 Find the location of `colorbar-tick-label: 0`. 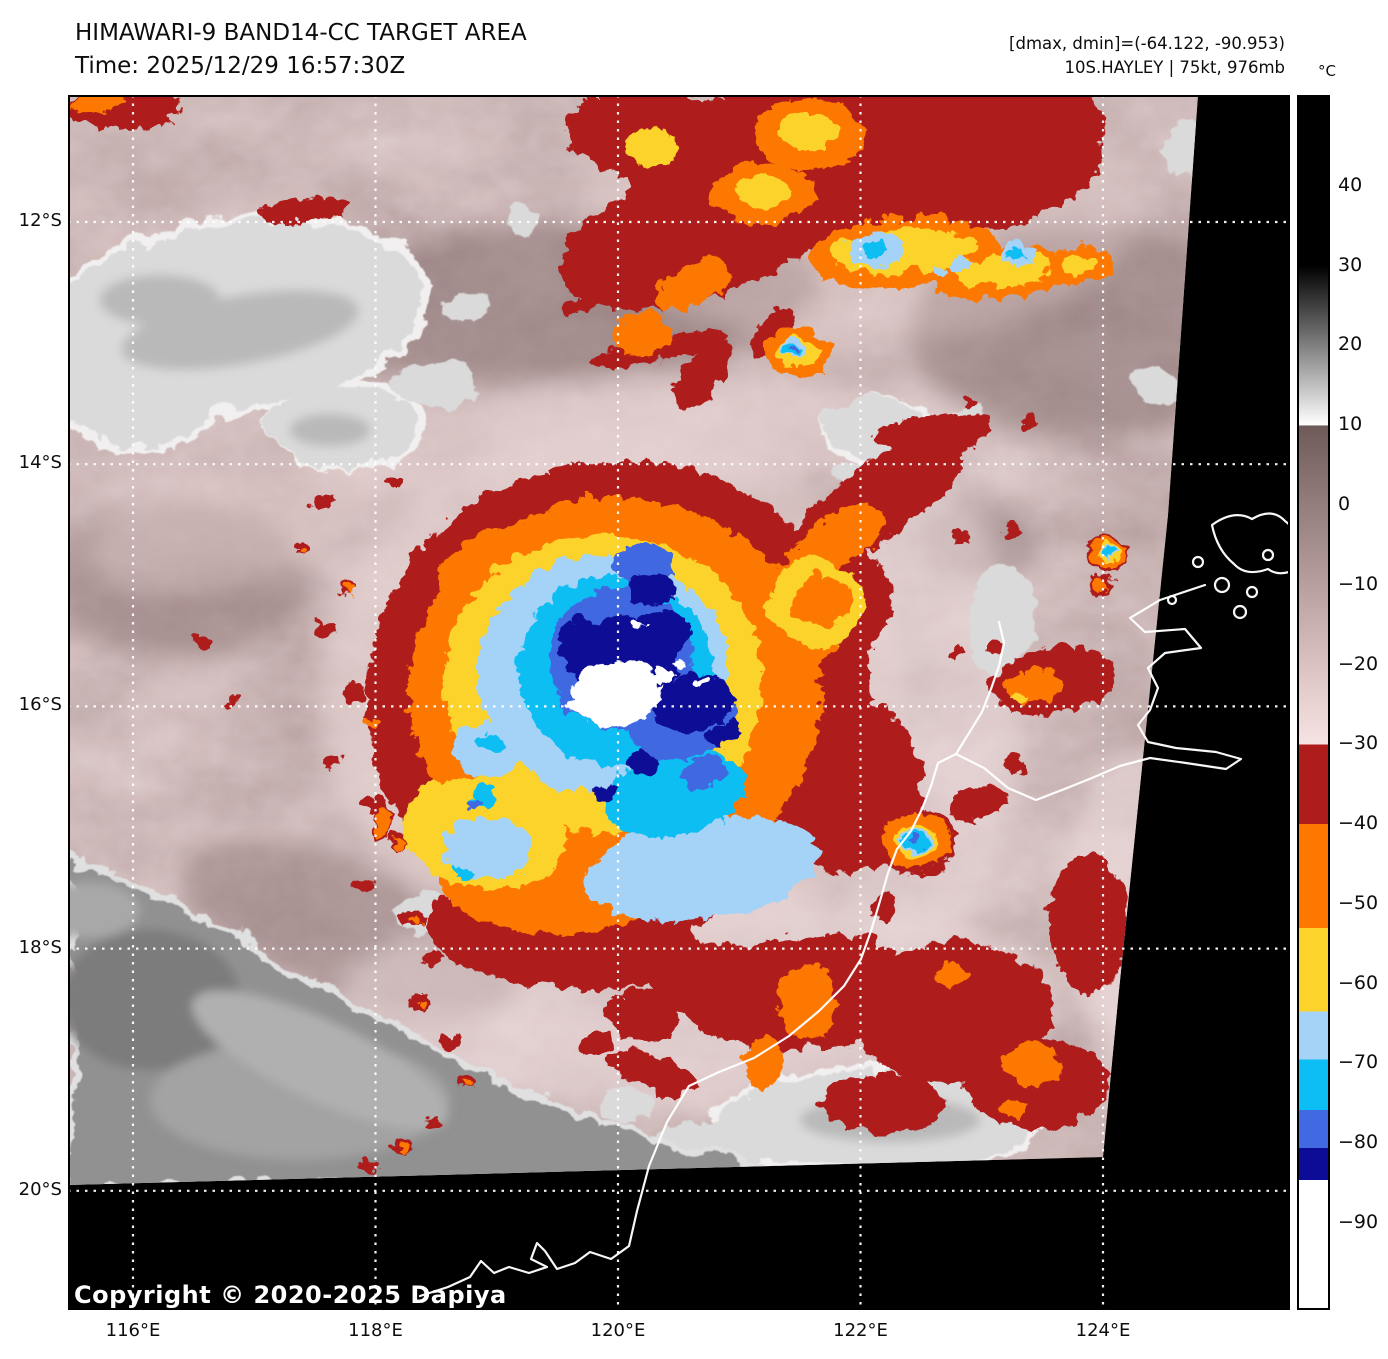

colorbar-tick-label: 0 is located at coordinates (1344, 504).